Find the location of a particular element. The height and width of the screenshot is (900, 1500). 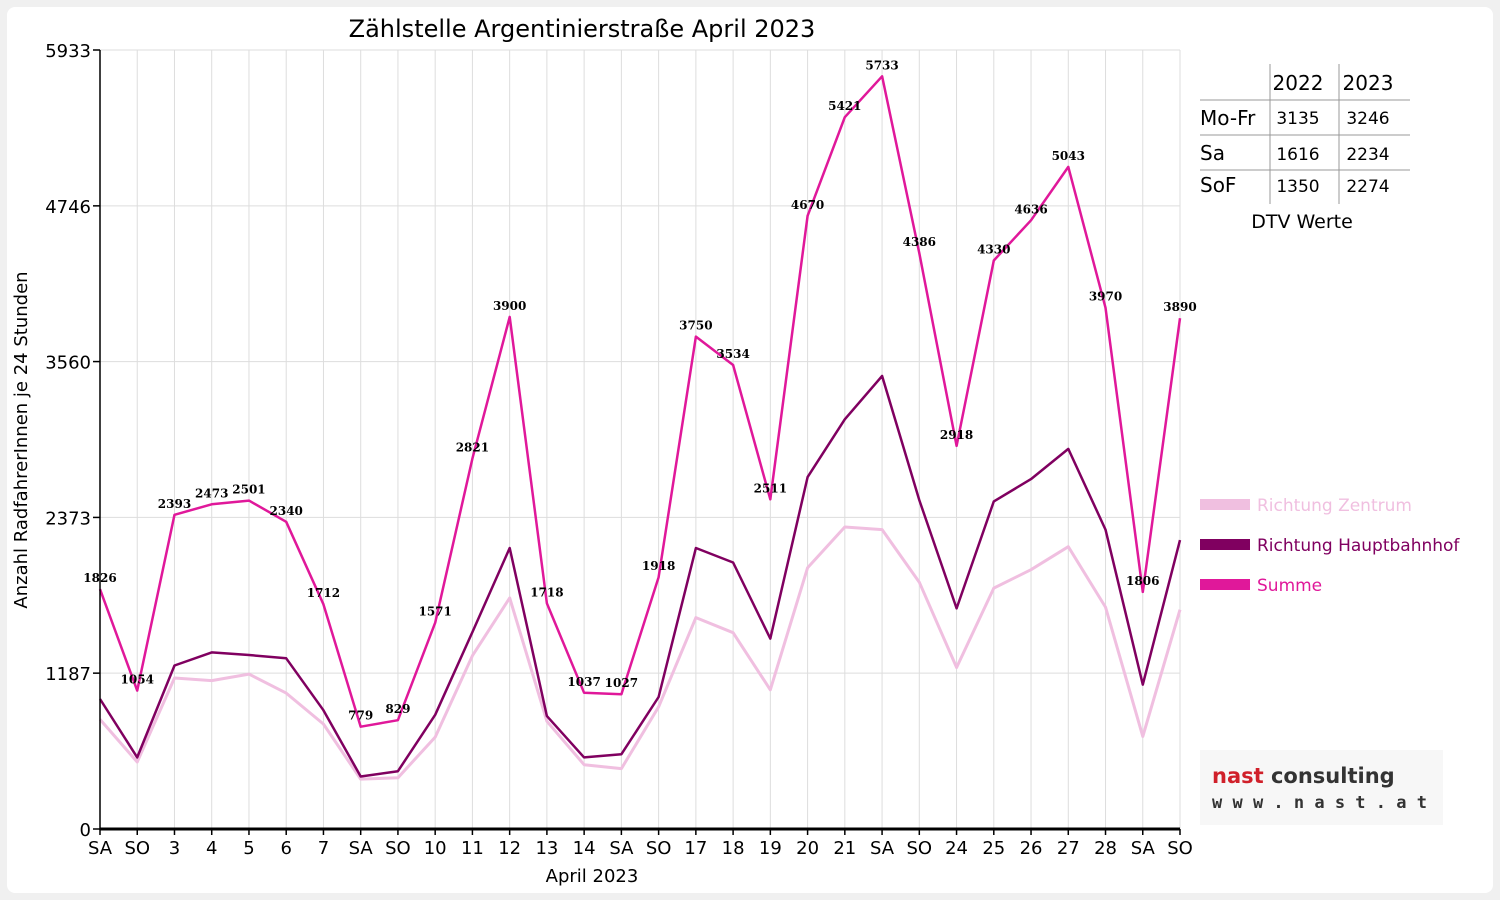

y-tick-label: 0 is located at coordinates (85, 830).